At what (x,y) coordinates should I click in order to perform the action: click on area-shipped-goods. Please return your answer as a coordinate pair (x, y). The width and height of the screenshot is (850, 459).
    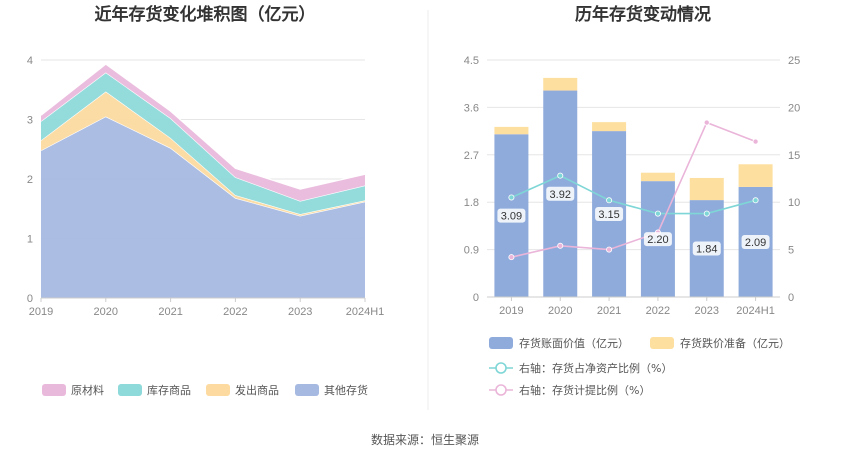
    Looking at the image, I should click on (203, 153).